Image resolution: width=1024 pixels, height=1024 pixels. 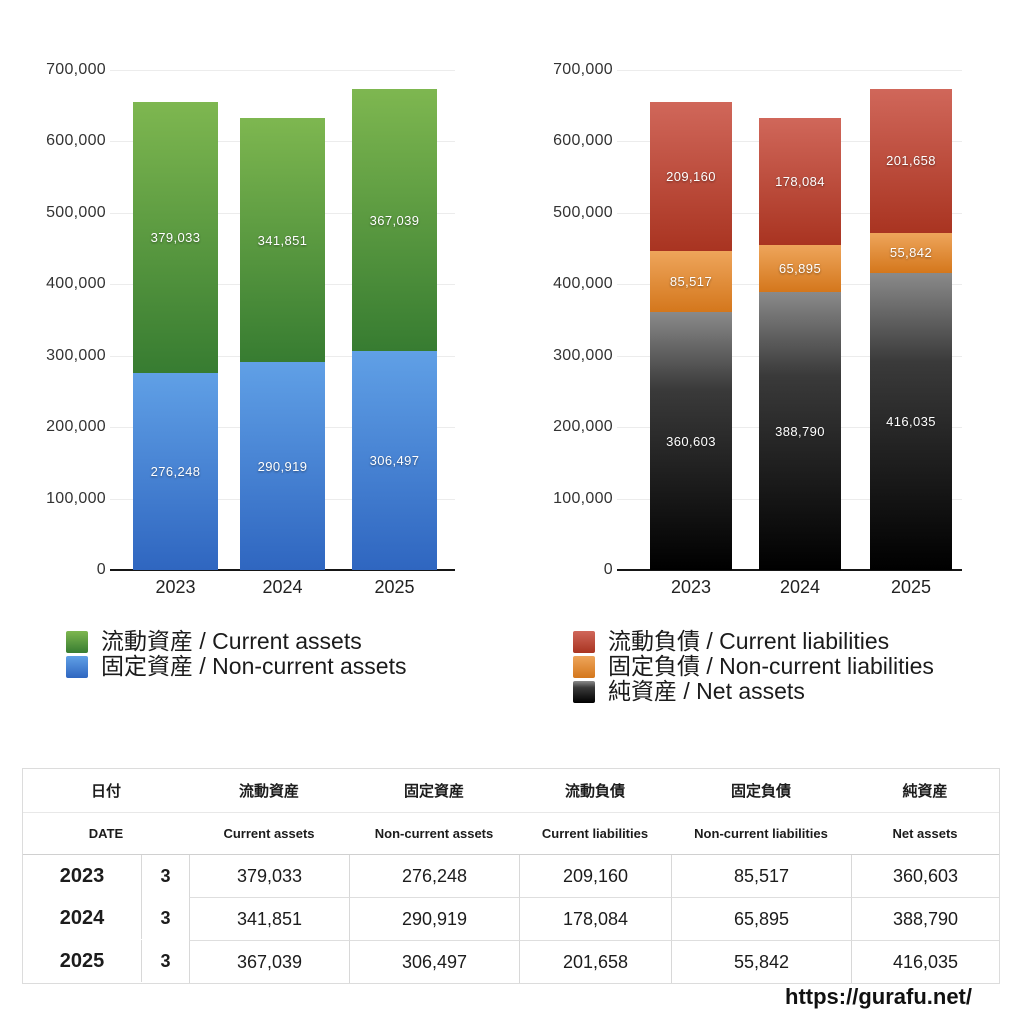 What do you see at coordinates (595, 918) in the screenshot?
I see `table-cell-value: 178,084` at bounding box center [595, 918].